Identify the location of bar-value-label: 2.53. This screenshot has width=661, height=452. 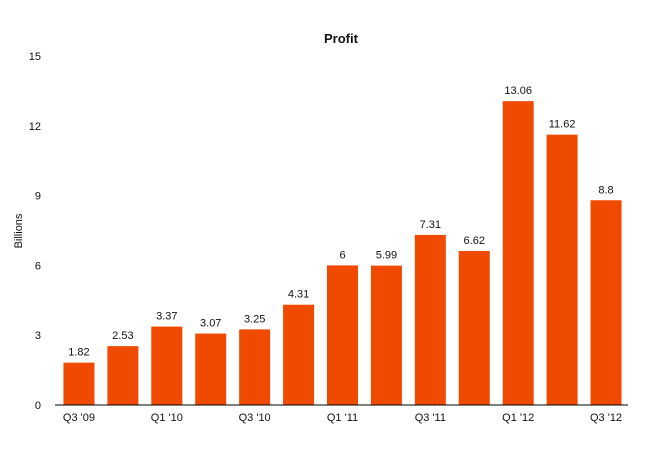
(122, 336).